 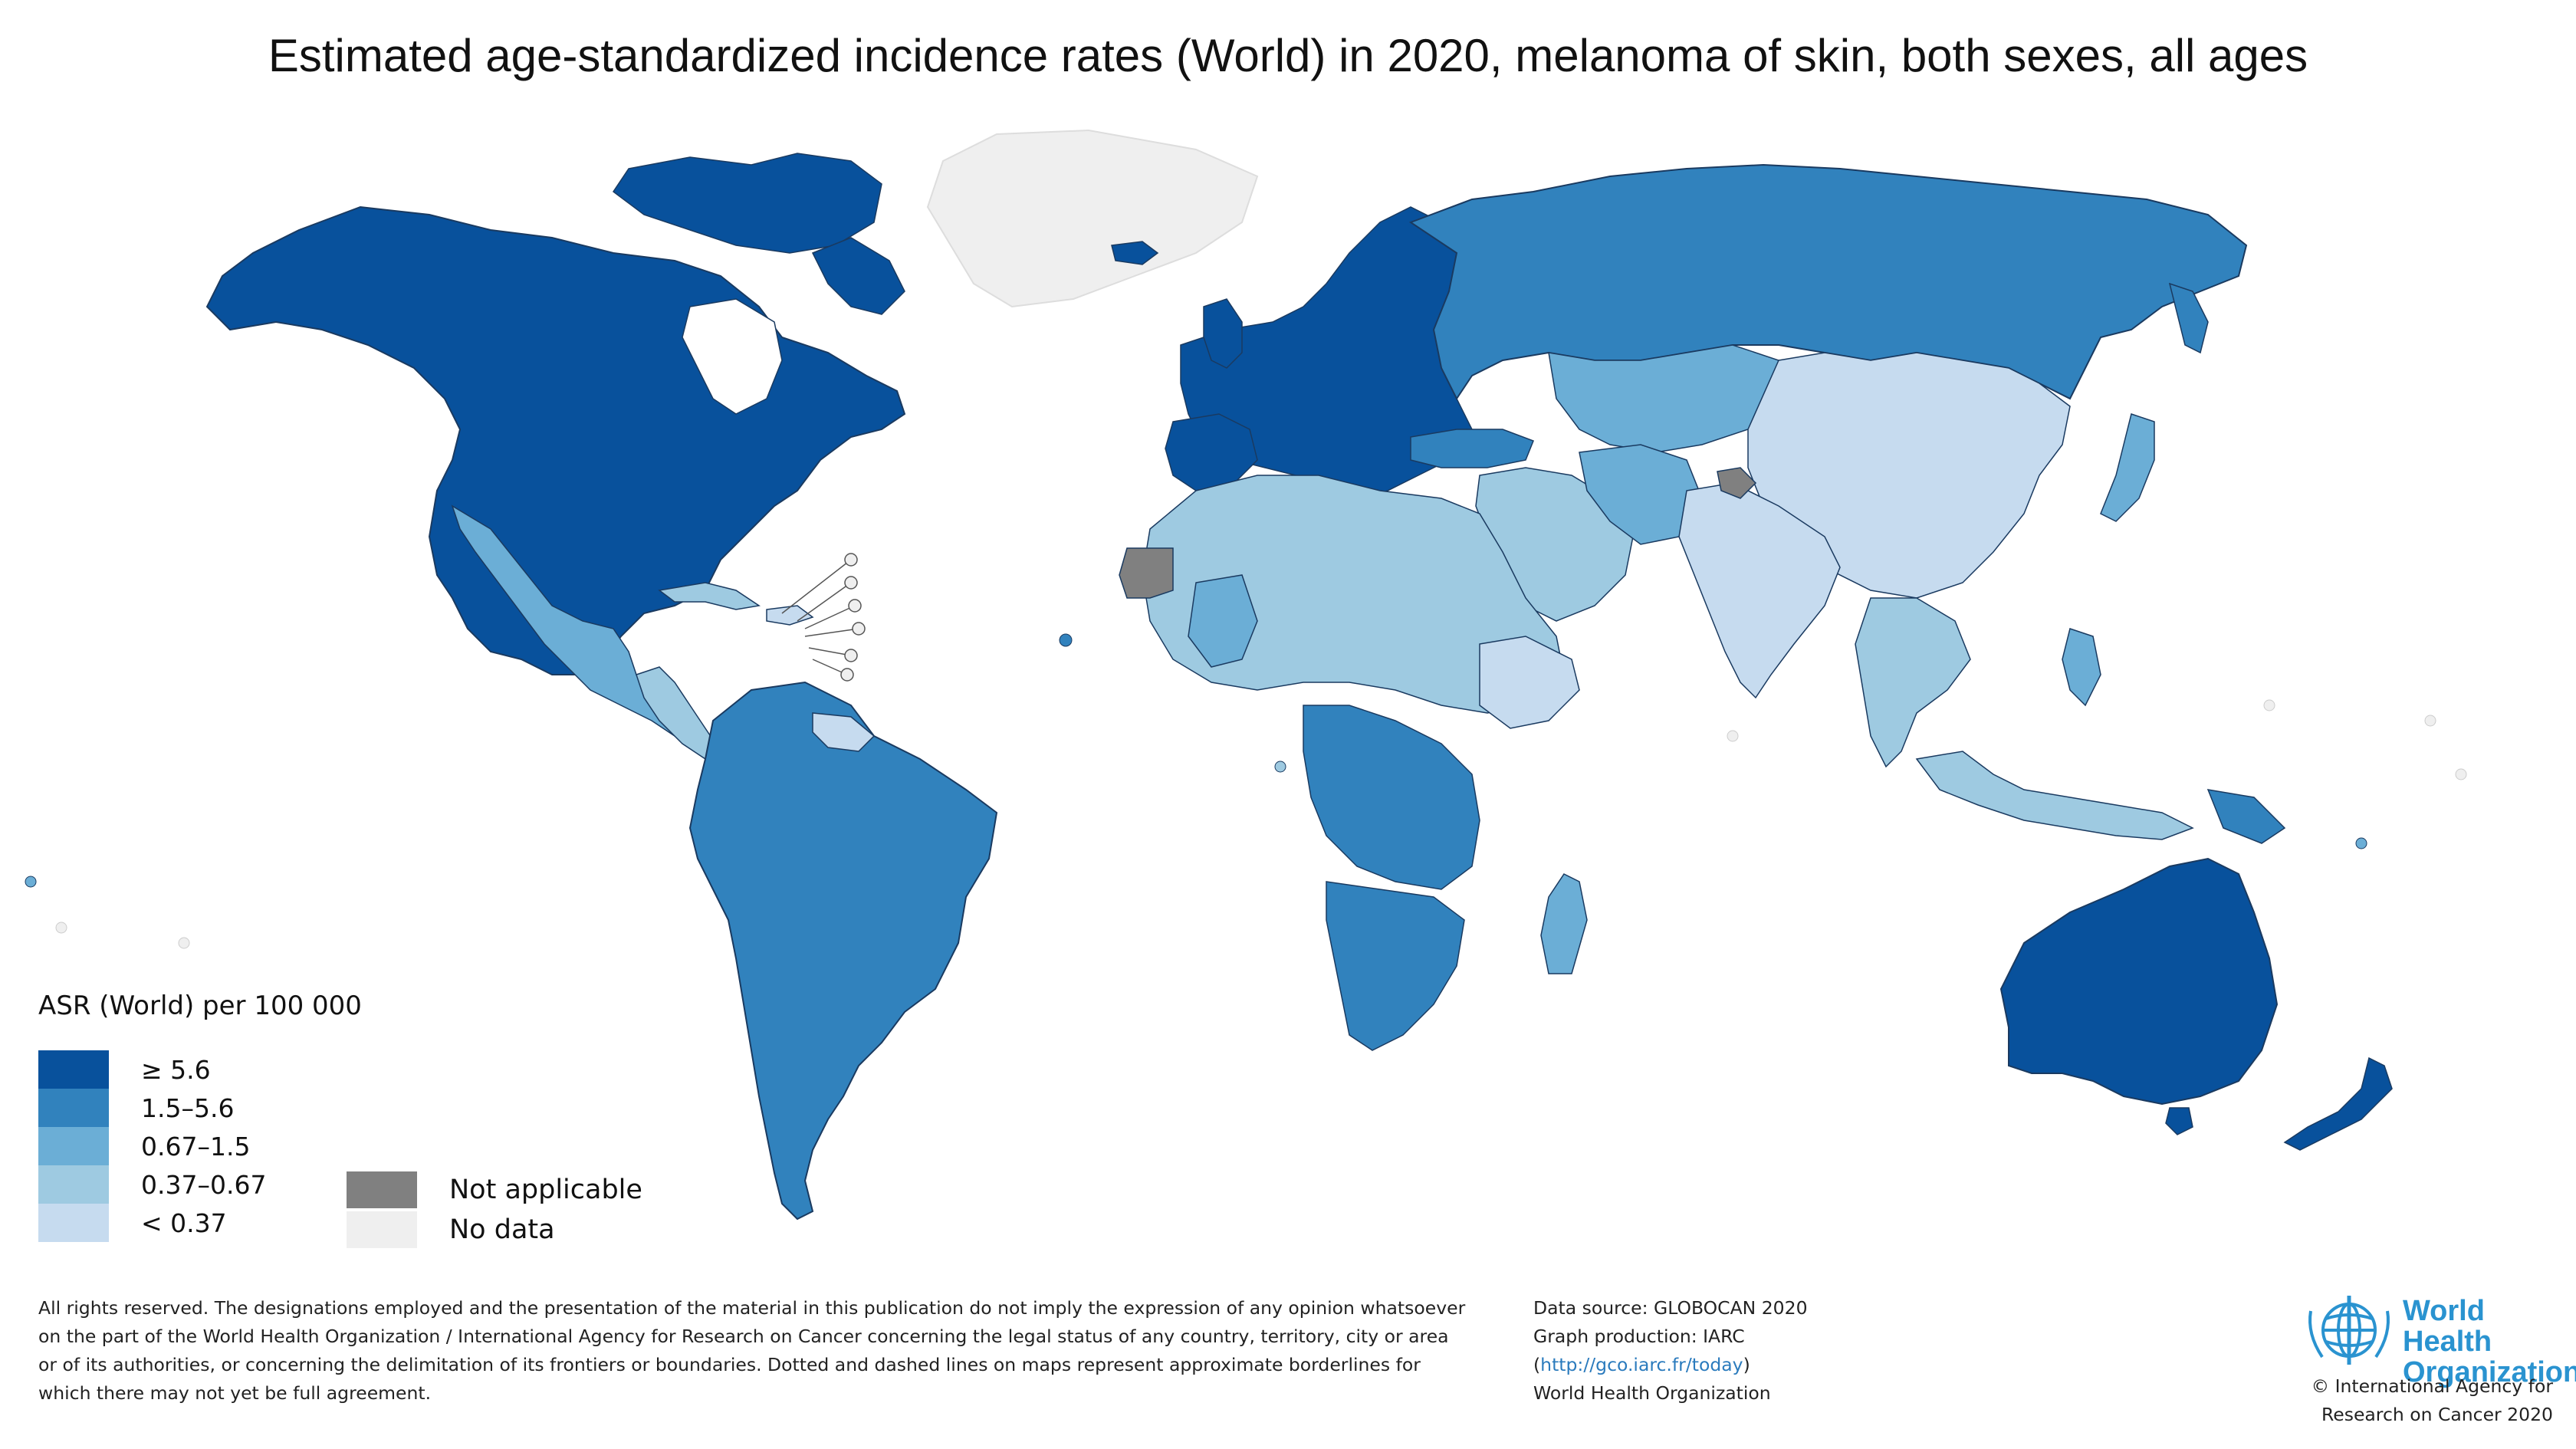 I want to click on region-cuba, so click(x=709, y=596).